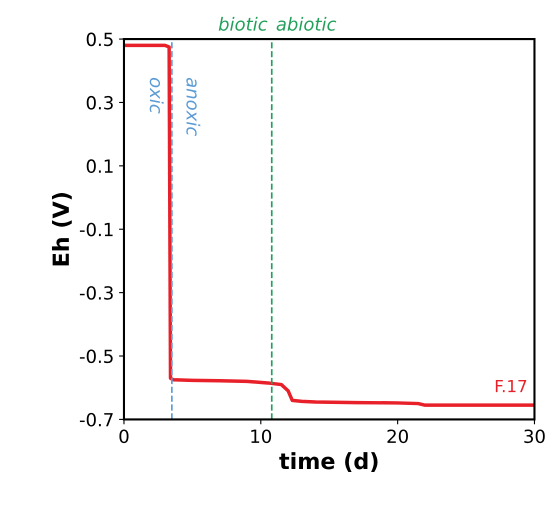 This screenshot has height=521, width=551. What do you see at coordinates (96, 356) in the screenshot?
I see `y-tick-label: -0.5` at bounding box center [96, 356].